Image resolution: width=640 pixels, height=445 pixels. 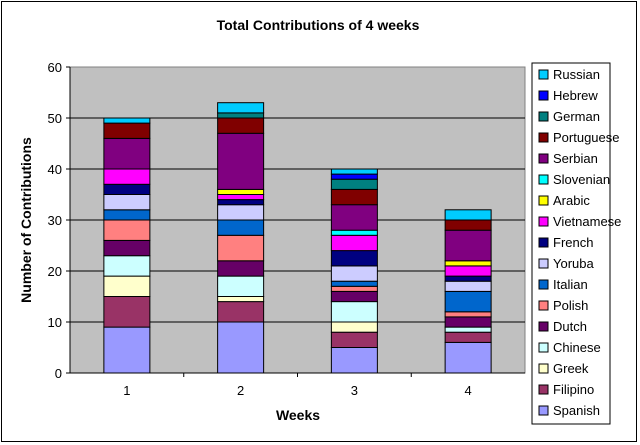 What do you see at coordinates (576, 116) in the screenshot?
I see `legend-label-german: German` at bounding box center [576, 116].